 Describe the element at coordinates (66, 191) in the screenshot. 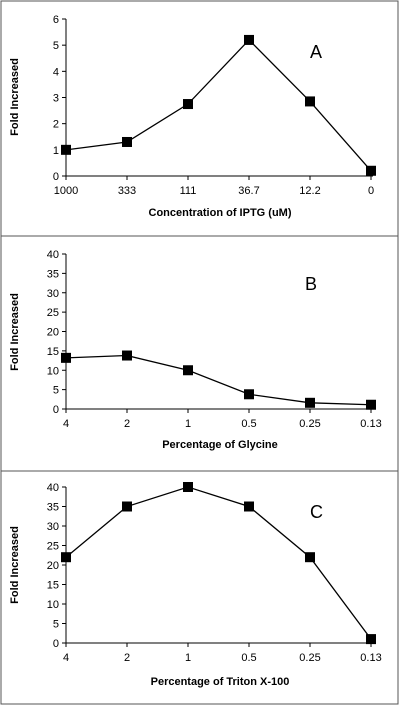

I see `x-tick-label: 1000` at that location.